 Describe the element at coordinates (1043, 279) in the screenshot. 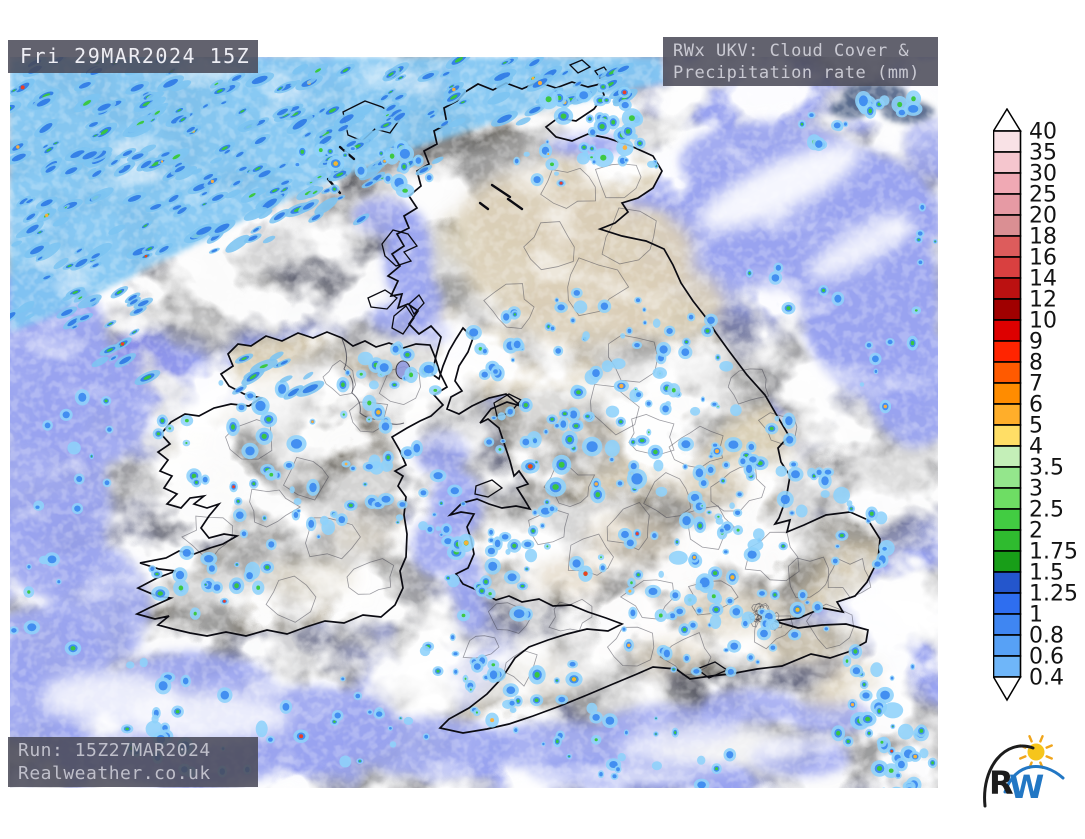

I see `svg-text: 14` at that location.